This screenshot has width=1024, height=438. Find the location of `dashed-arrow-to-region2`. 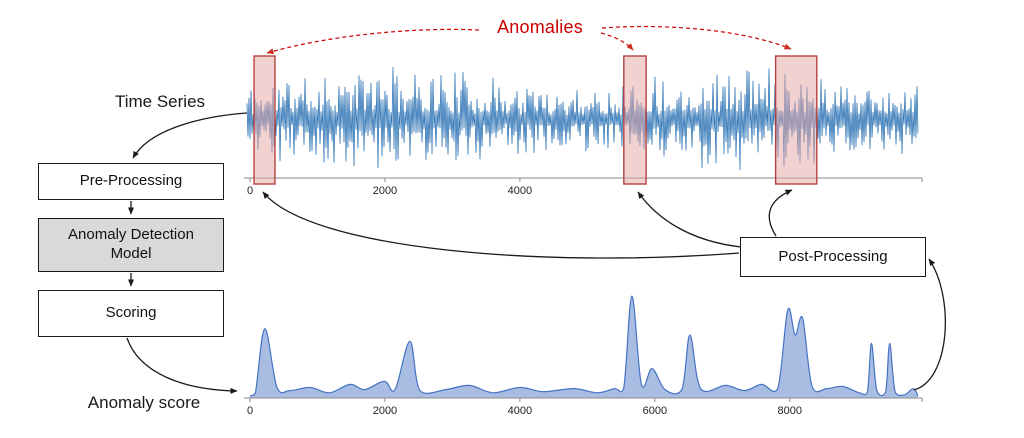

dashed-arrow-to-region2 is located at coordinates (617, 41).